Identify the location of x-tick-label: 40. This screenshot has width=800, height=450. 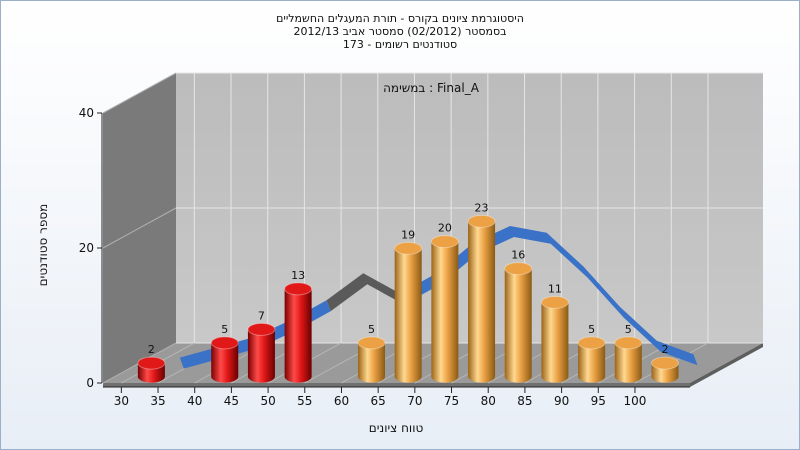
(194, 401).